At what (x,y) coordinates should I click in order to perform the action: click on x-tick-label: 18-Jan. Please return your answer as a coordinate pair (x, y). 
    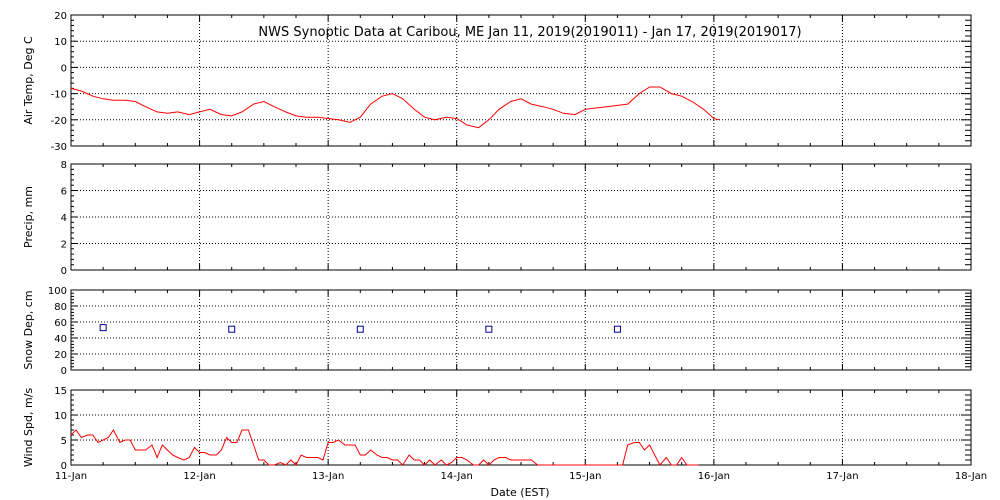
    Looking at the image, I should click on (971, 476).